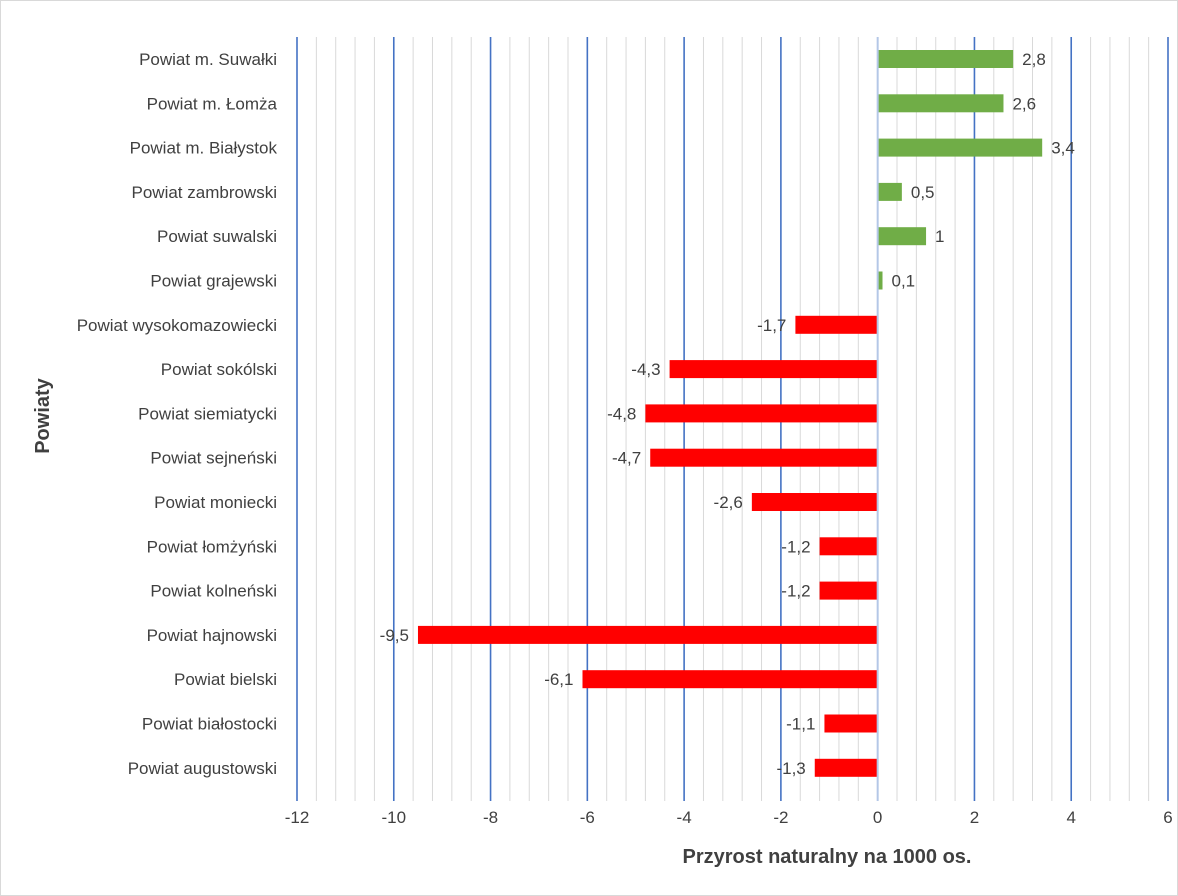 The width and height of the screenshot is (1178, 896). Describe the element at coordinates (939, 236) in the screenshot. I see `data-label: 1` at that location.